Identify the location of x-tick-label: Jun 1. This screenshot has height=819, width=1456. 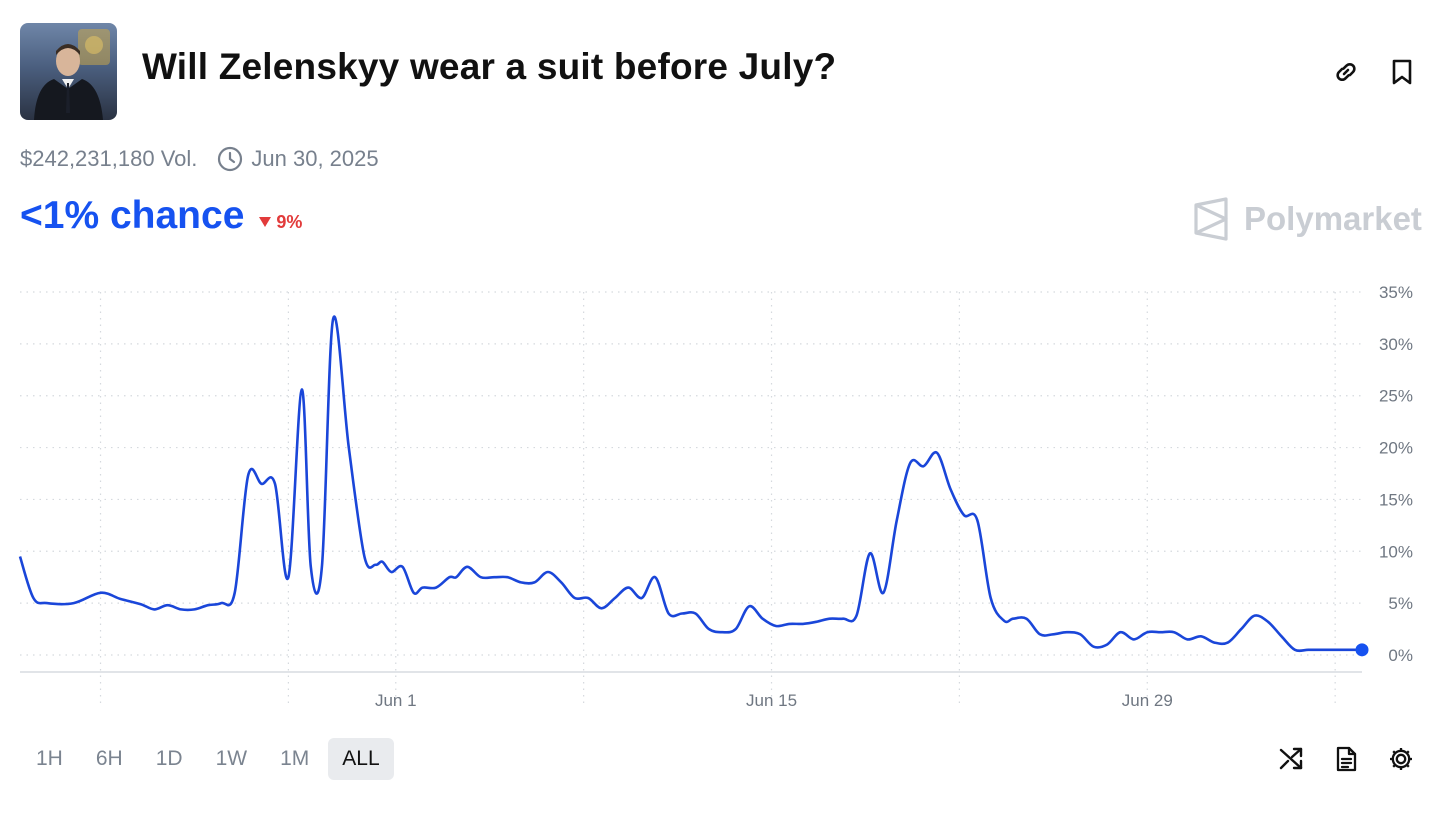
(396, 700).